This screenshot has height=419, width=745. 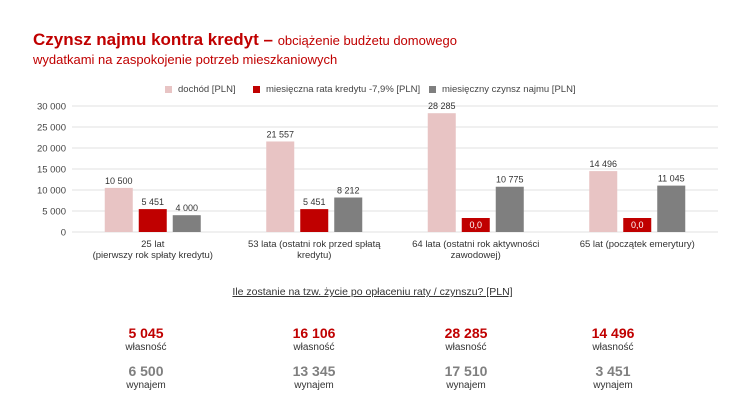 What do you see at coordinates (466, 333) in the screenshot?
I see `own-value: 28 285` at bounding box center [466, 333].